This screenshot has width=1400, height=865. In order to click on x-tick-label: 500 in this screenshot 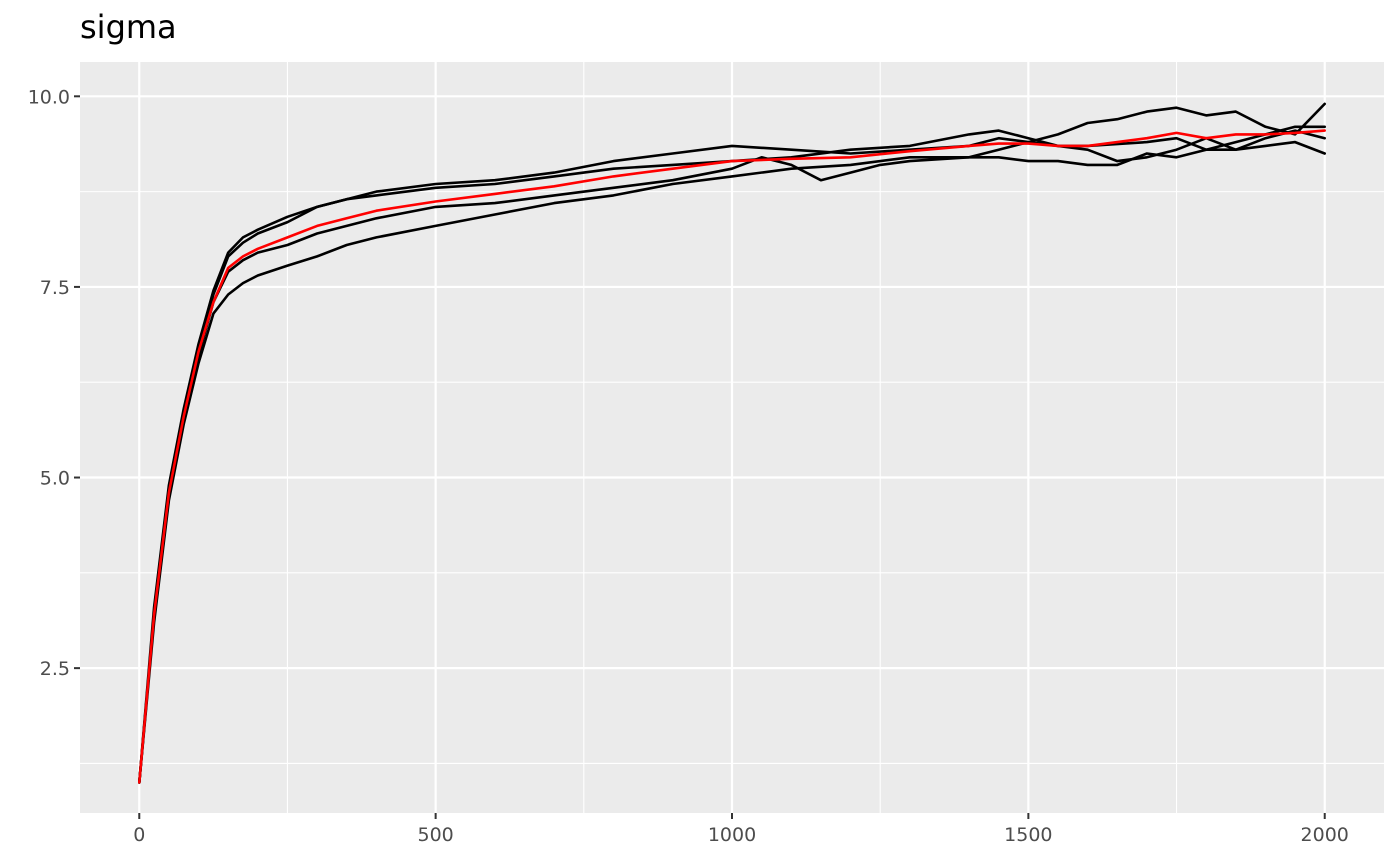, I will do `click(436, 835)`.